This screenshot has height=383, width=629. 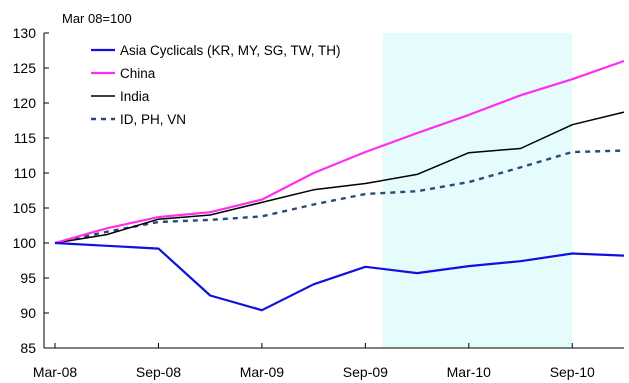 What do you see at coordinates (25, 173) in the screenshot?
I see `y-tick-label: 110` at bounding box center [25, 173].